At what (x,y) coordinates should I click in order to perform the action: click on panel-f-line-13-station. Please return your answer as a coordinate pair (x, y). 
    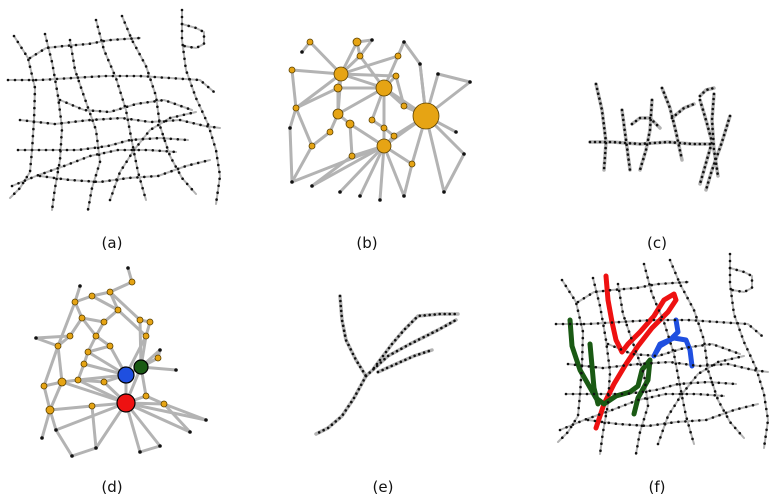
    Looking at the image, I should click on (736, 352).